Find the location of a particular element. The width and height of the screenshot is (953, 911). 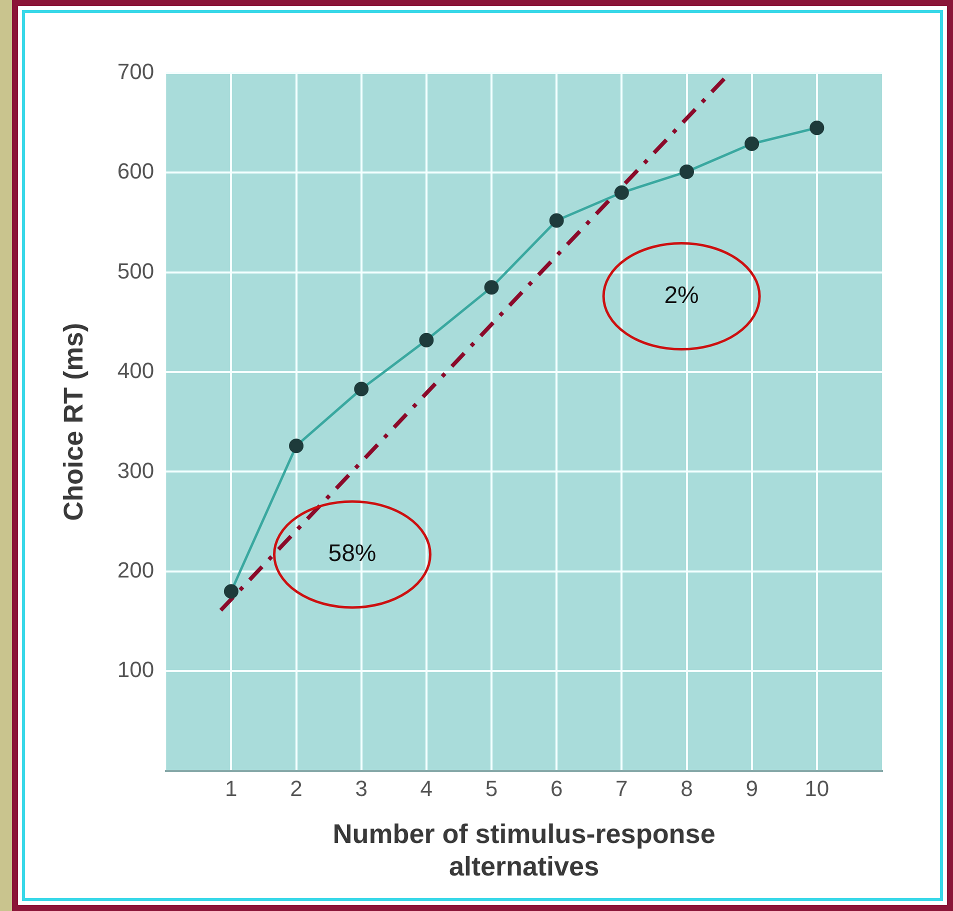

x-tick-label: 1 is located at coordinates (231, 789).